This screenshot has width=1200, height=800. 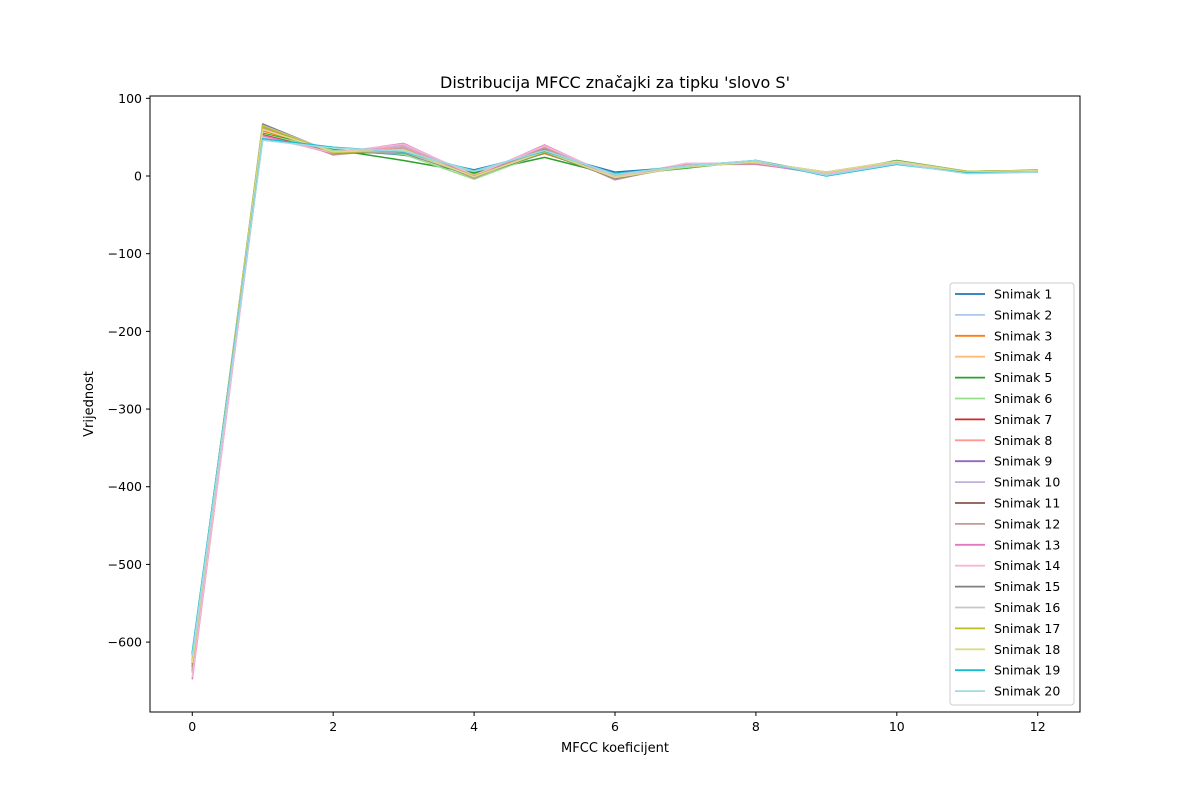 I want to click on legend-entry-label: Snimak 5, so click(x=1023, y=377).